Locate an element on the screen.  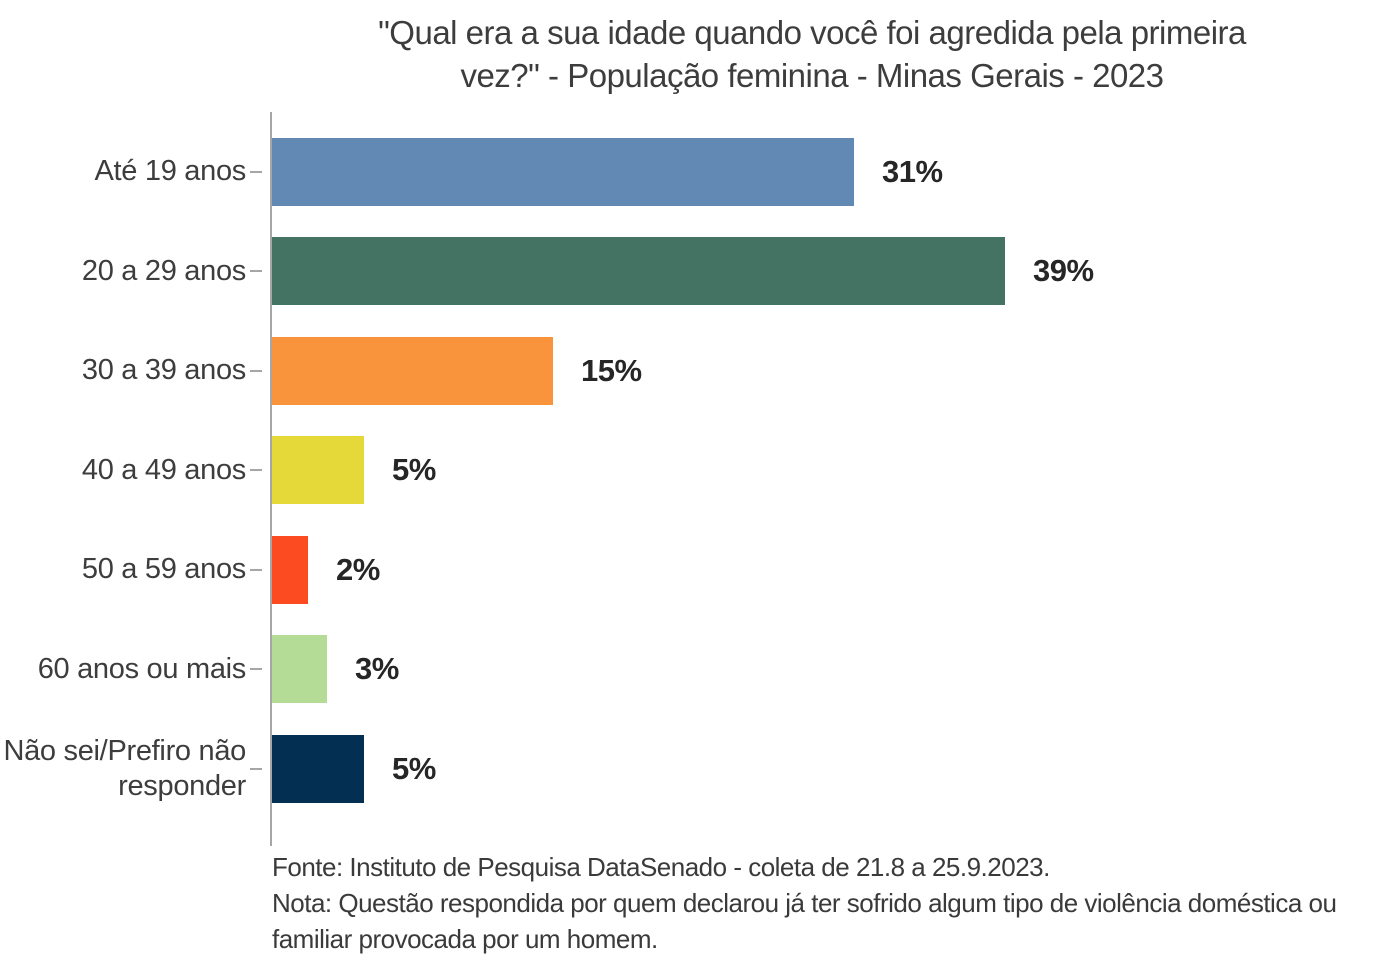
value-label: 15% is located at coordinates (611, 370).